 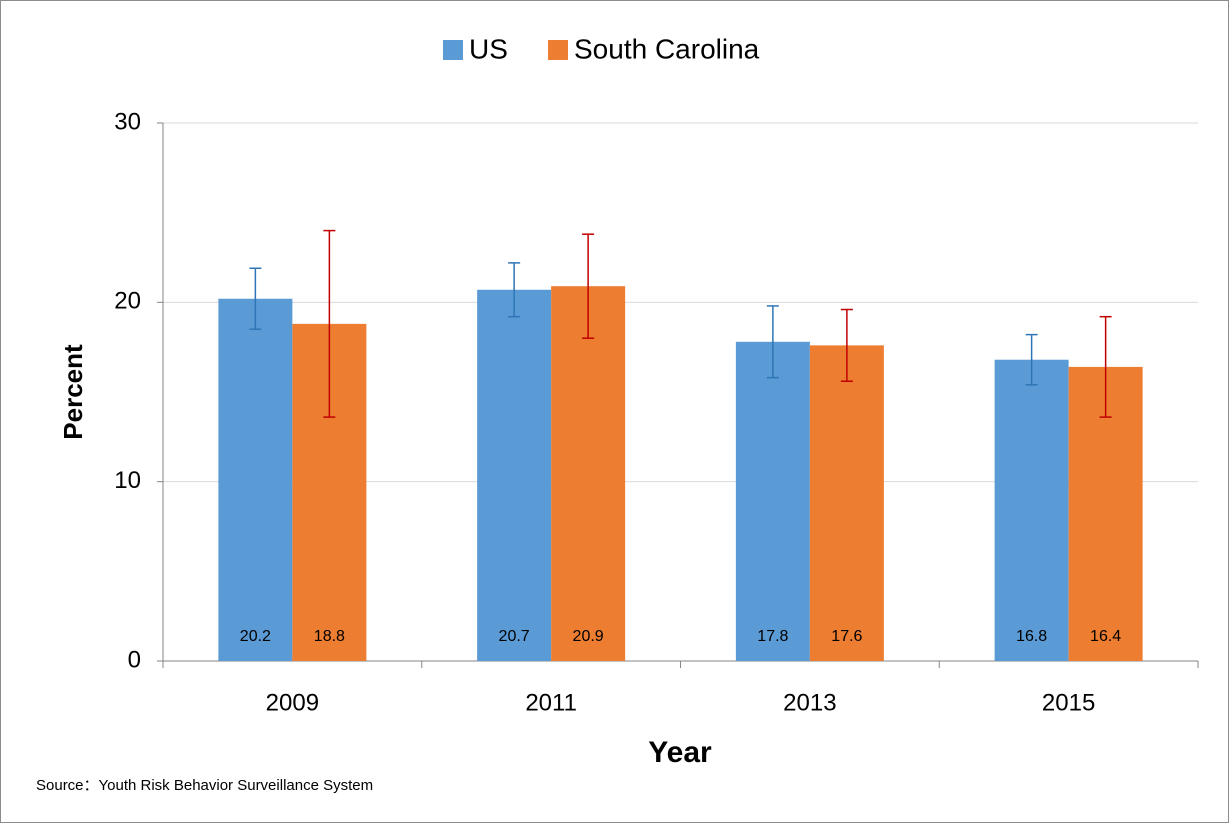 What do you see at coordinates (588, 636) in the screenshot?
I see `value-label: 20.9` at bounding box center [588, 636].